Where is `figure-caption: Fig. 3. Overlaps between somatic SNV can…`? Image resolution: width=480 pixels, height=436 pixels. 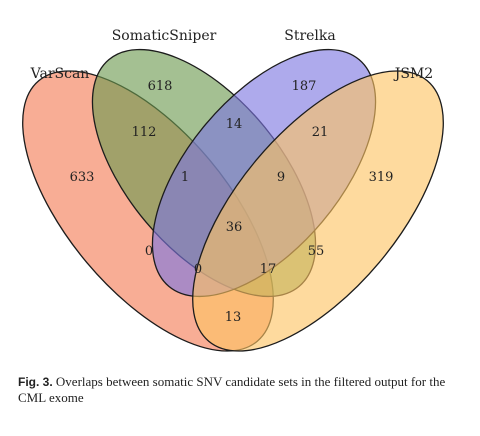
figure-caption: Fig. 3. Overlaps between somatic SNV can… is located at coordinates (238, 390).